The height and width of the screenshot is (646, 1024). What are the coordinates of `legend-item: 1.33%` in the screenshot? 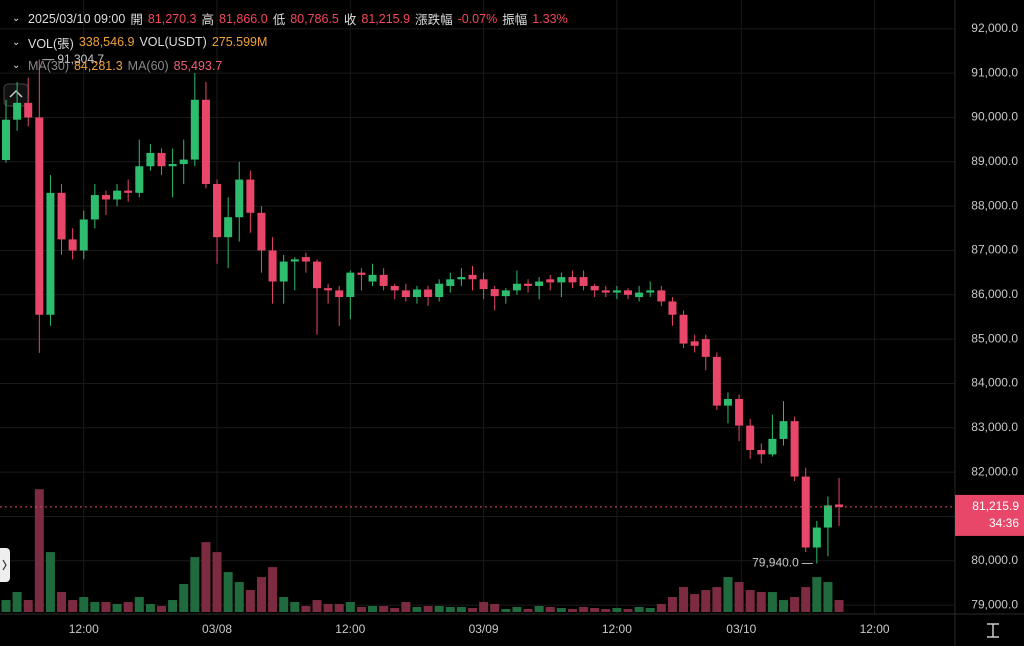 It's located at (550, 18).